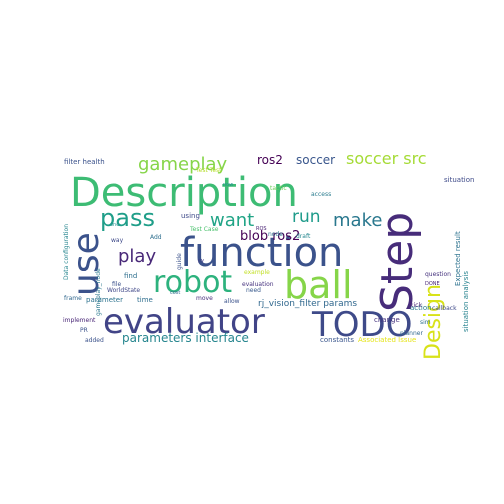 The width and height of the screenshot is (504, 504). What do you see at coordinates (84, 162) in the screenshot?
I see `word-filter-health: filter health` at bounding box center [84, 162].